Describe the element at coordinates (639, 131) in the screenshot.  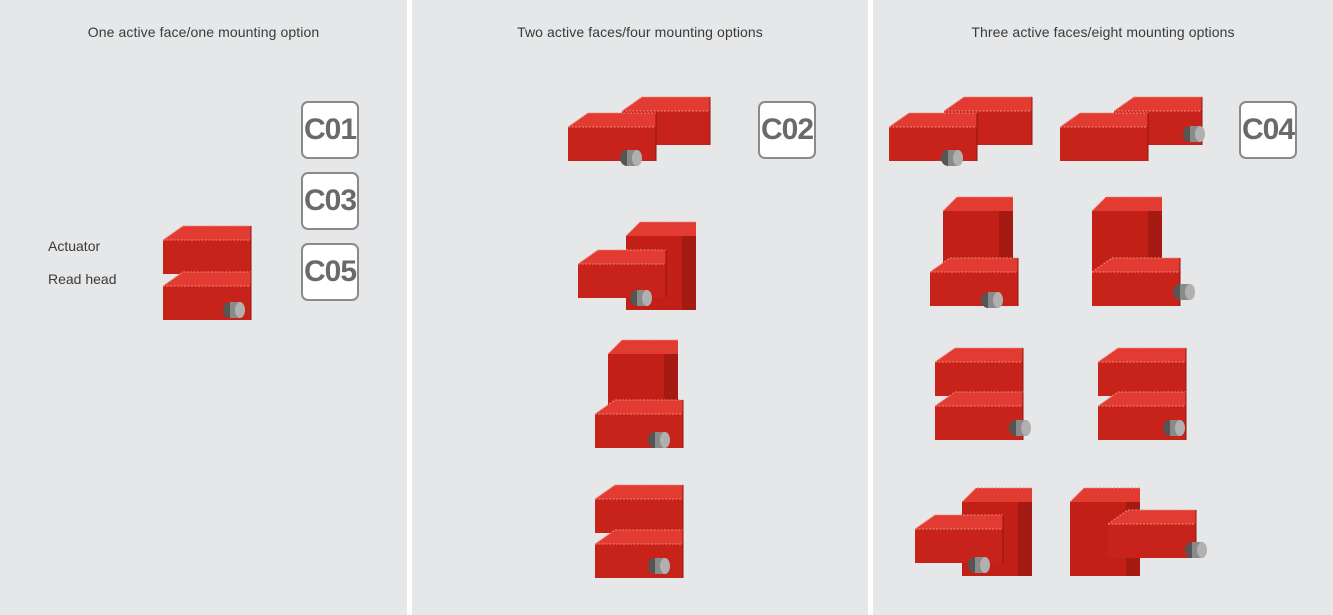
I see `config-side-by-side` at that location.